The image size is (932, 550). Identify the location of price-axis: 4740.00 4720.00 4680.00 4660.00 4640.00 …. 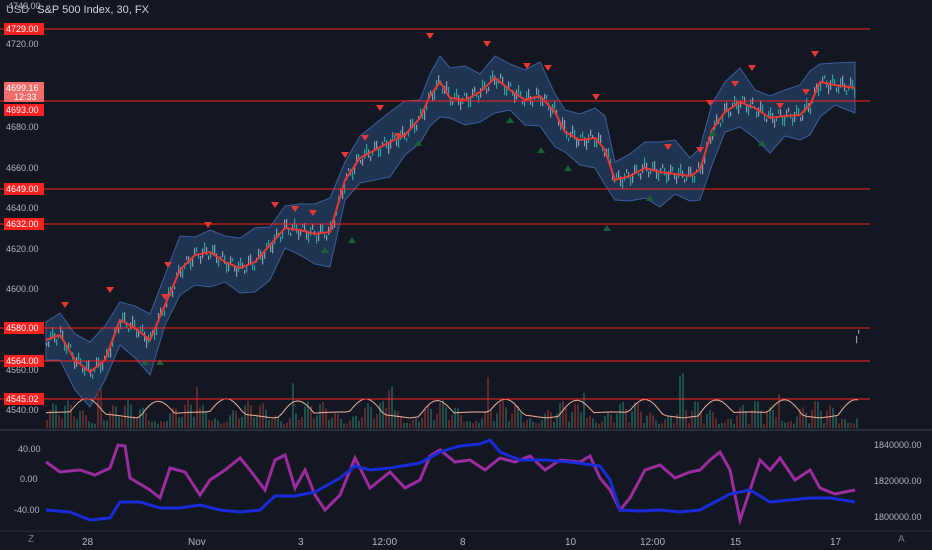
(24, 208).